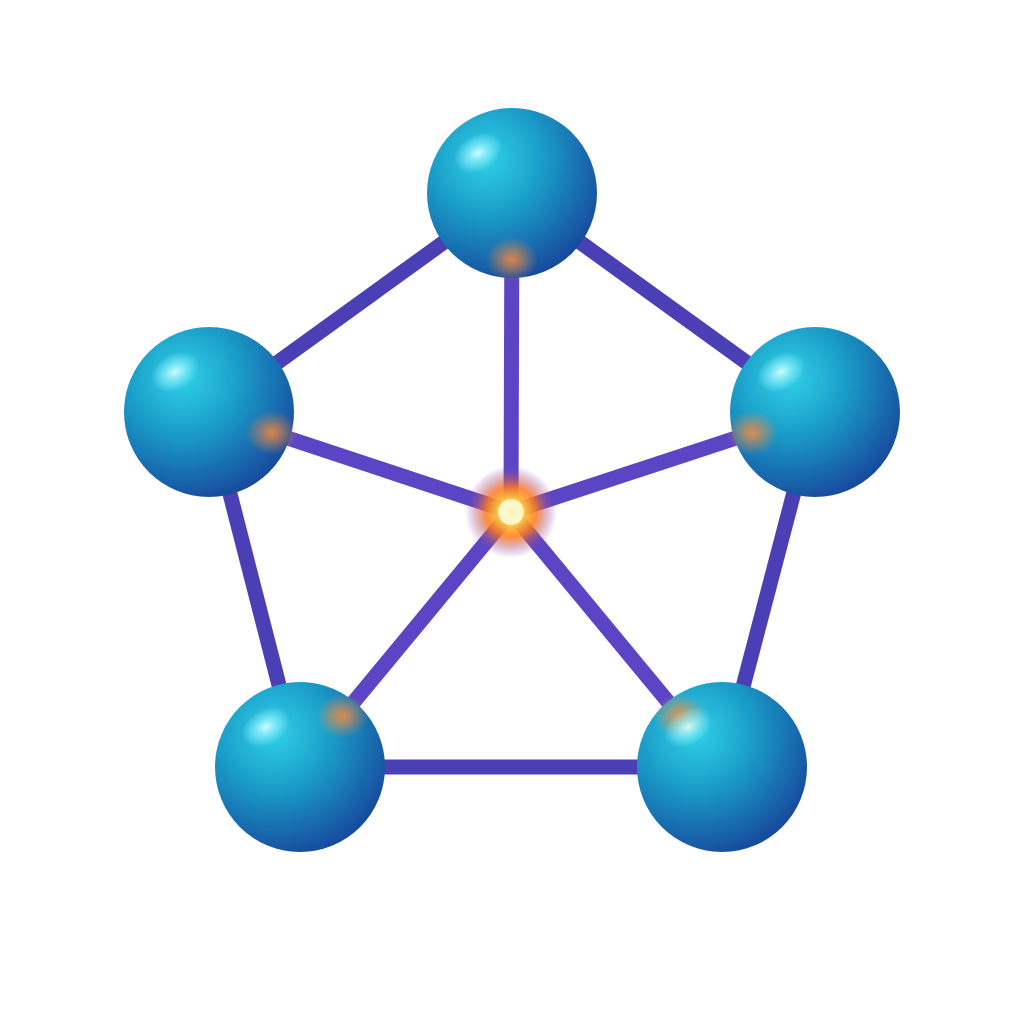 The height and width of the screenshot is (1024, 1024). Describe the element at coordinates (512, 195) in the screenshot. I see `node-top` at that location.